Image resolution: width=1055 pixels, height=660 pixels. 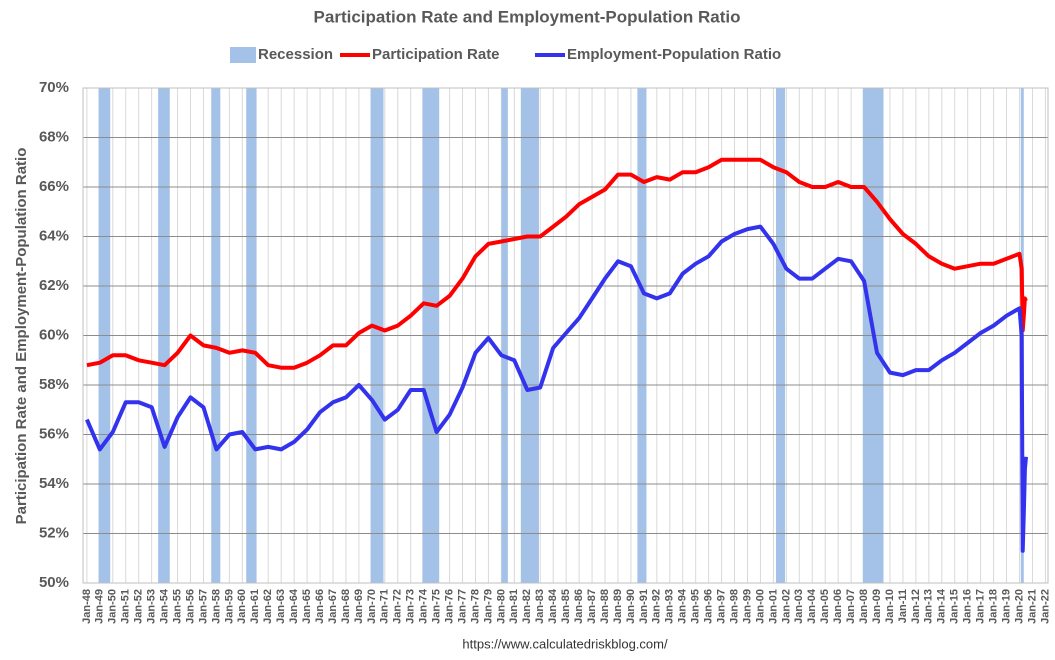 I want to click on x-tick-label: Jan-13, so click(x=929, y=606).